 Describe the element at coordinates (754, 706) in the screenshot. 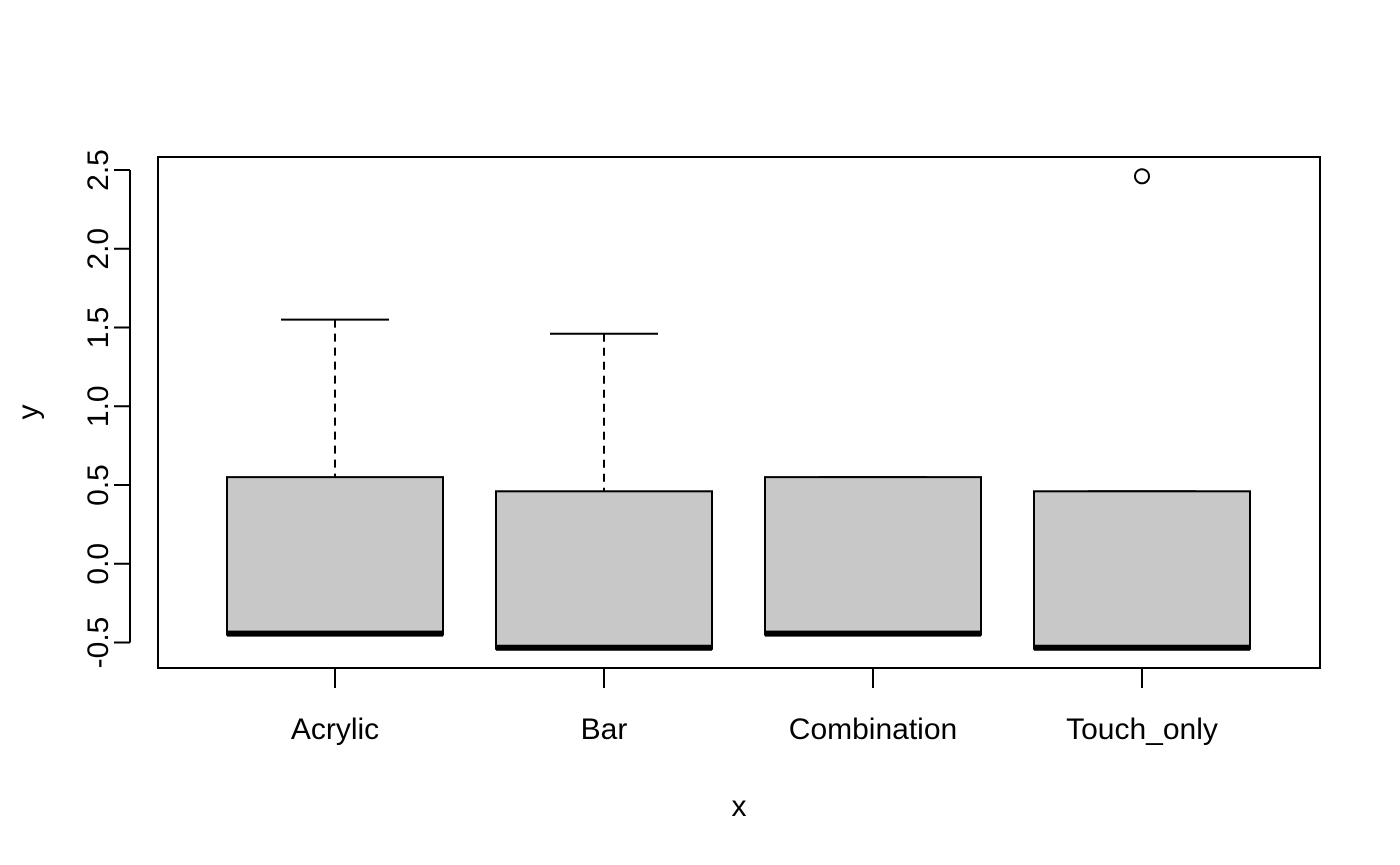

I see `x-axis: Acrylic Bar Combination Touch_only` at that location.